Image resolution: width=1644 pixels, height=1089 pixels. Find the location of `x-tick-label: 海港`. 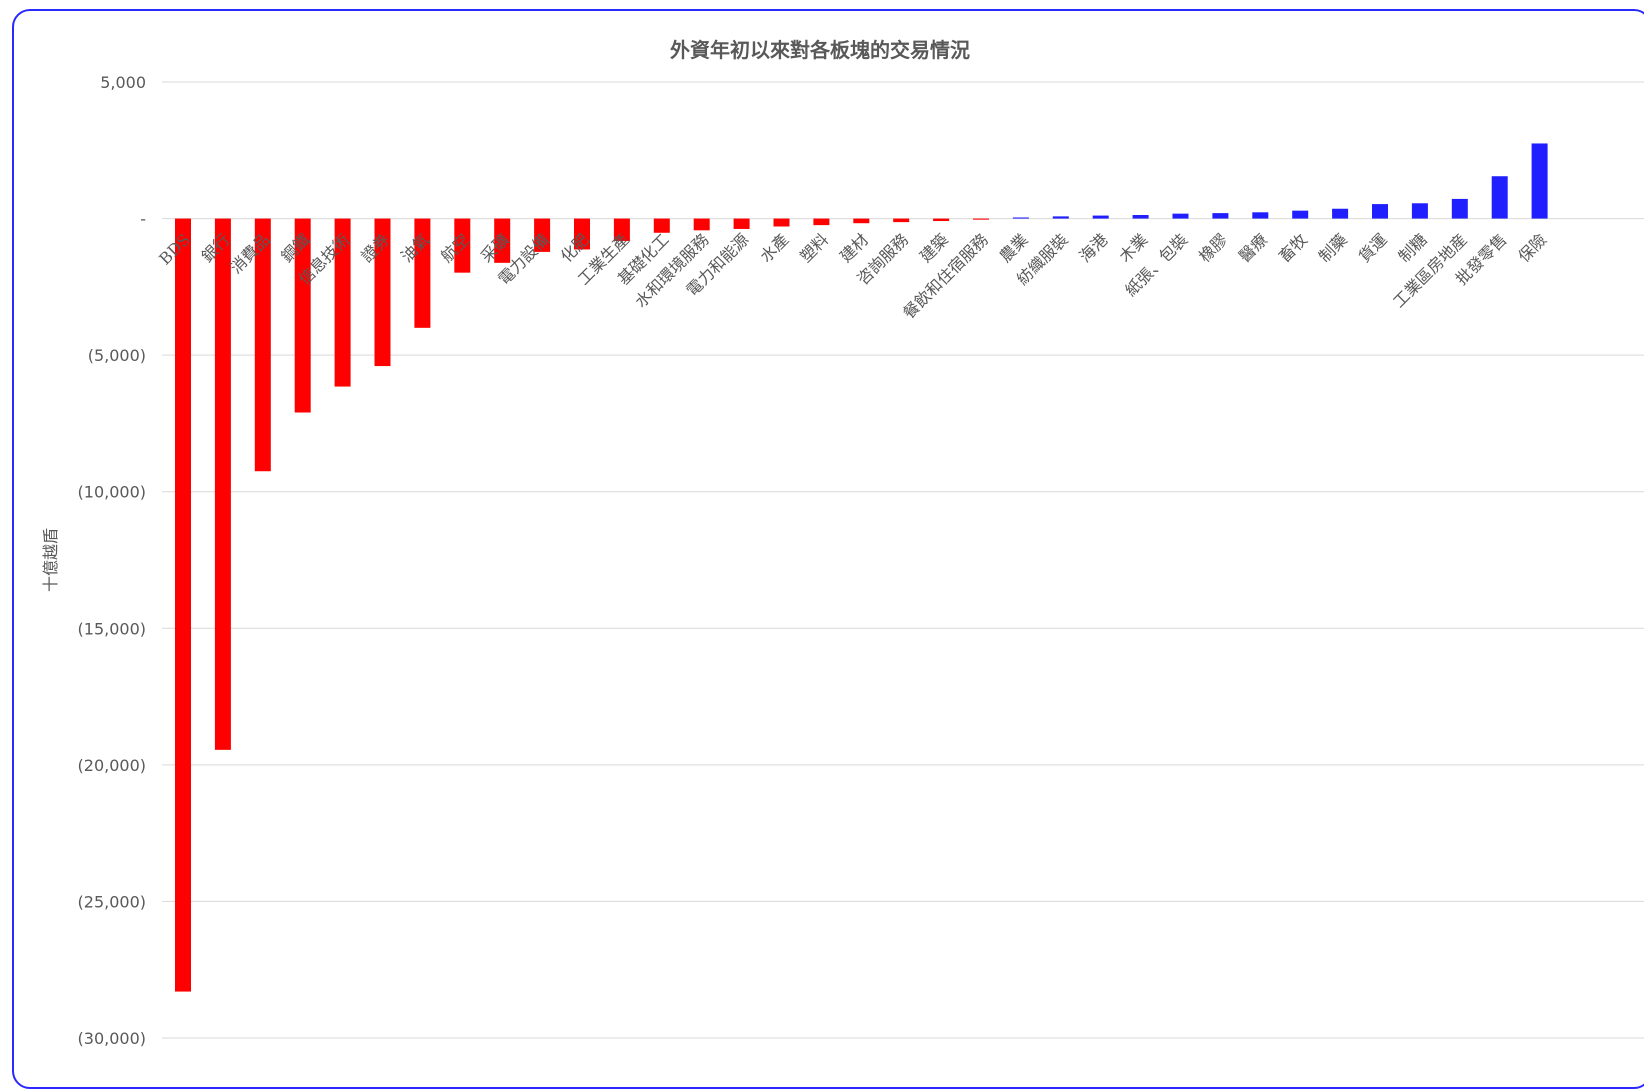

x-tick-label: 海港 is located at coordinates (1093, 248).